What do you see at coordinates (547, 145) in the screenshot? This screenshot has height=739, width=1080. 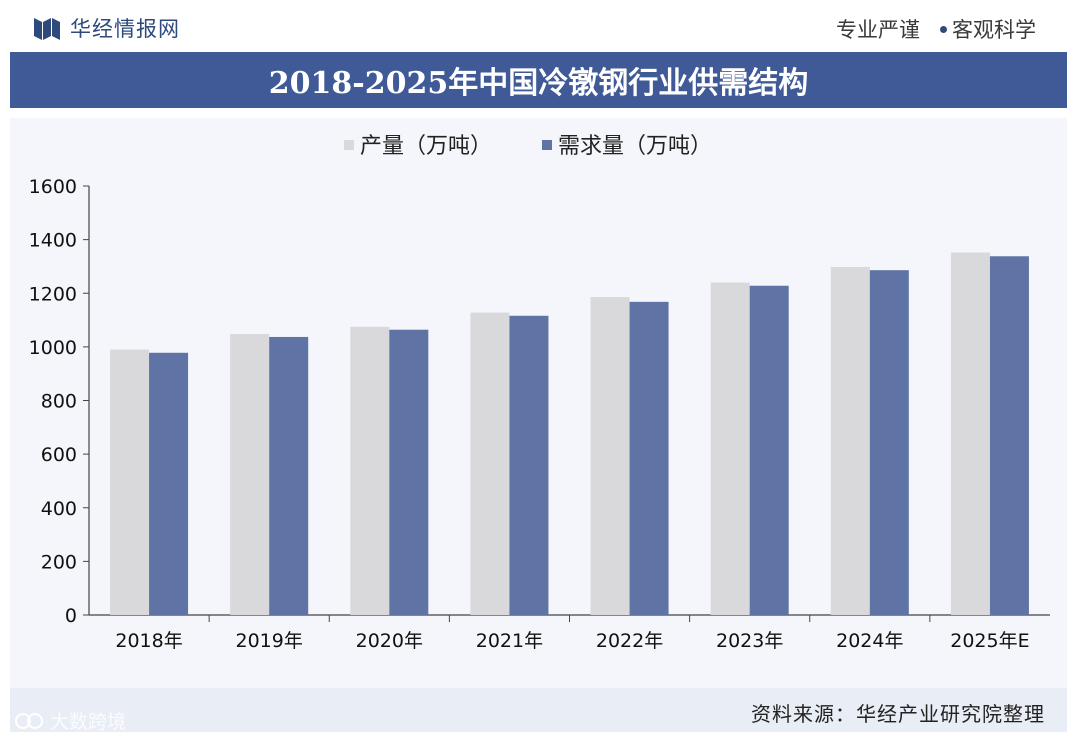 I see `legend-swatch-demand` at bounding box center [547, 145].